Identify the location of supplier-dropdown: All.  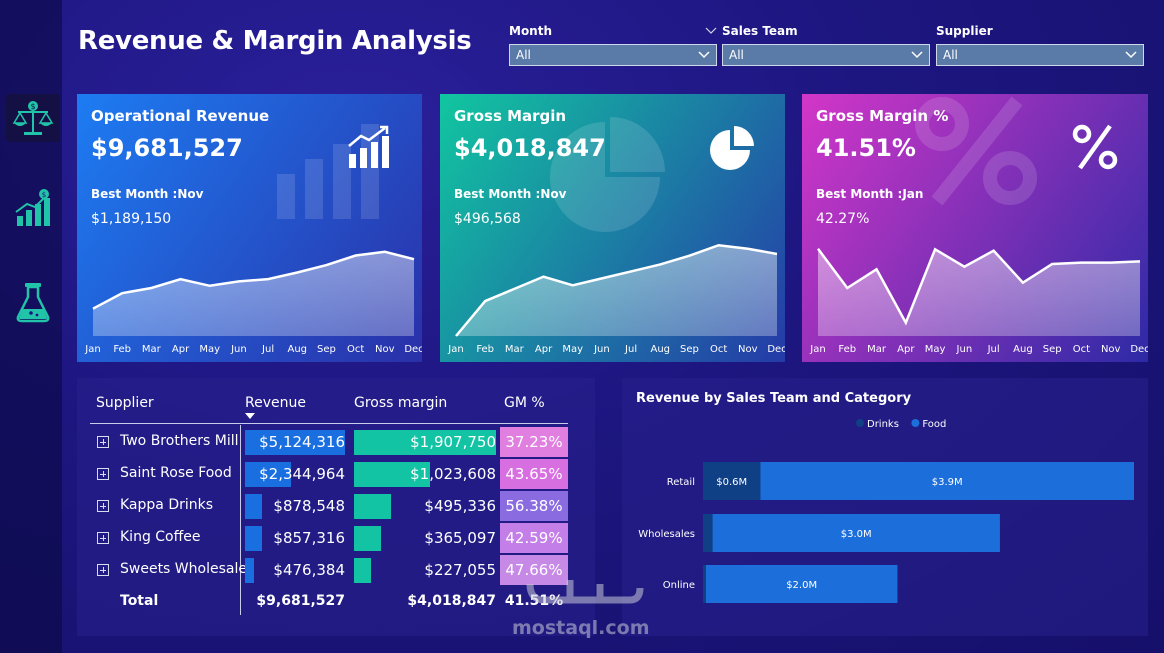
(1040, 55).